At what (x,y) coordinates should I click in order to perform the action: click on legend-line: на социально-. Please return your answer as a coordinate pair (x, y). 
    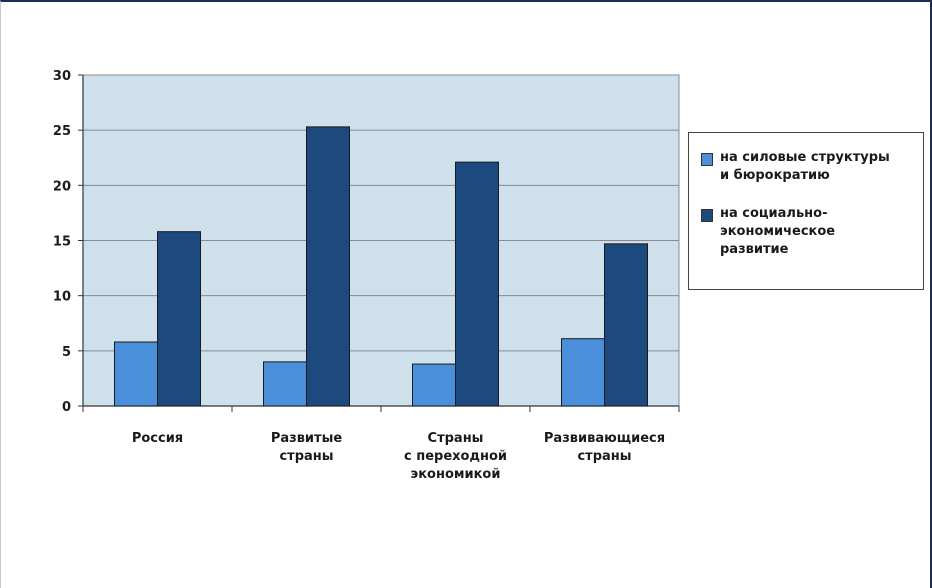
    Looking at the image, I should click on (774, 213).